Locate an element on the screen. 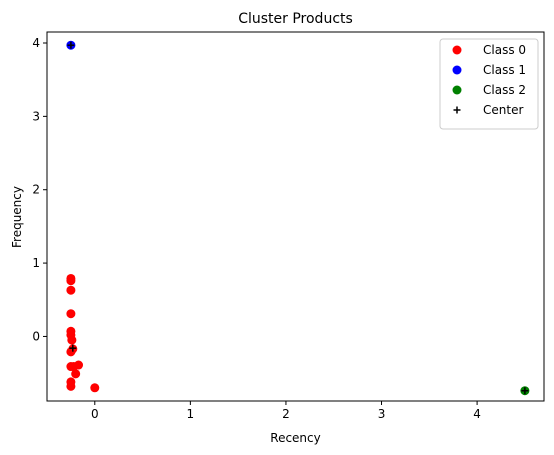 The height and width of the screenshot is (455, 554). legend-label: Class 0 is located at coordinates (504, 50).